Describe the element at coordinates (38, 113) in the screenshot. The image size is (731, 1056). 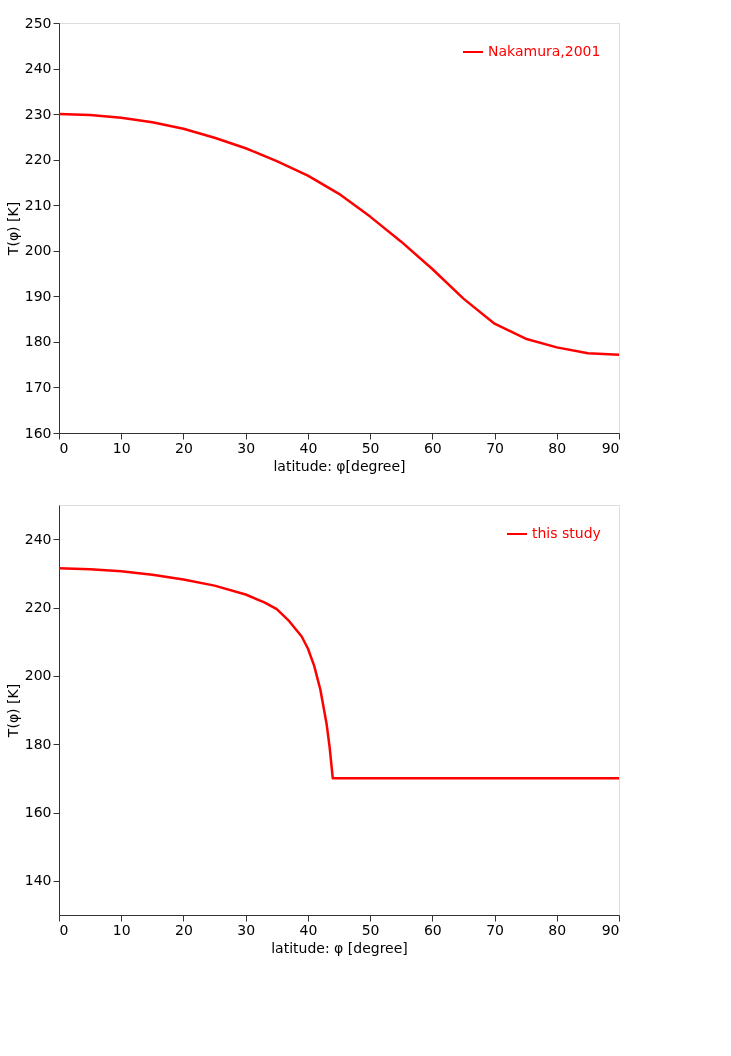
I see `y-tick-label: 230` at that location.